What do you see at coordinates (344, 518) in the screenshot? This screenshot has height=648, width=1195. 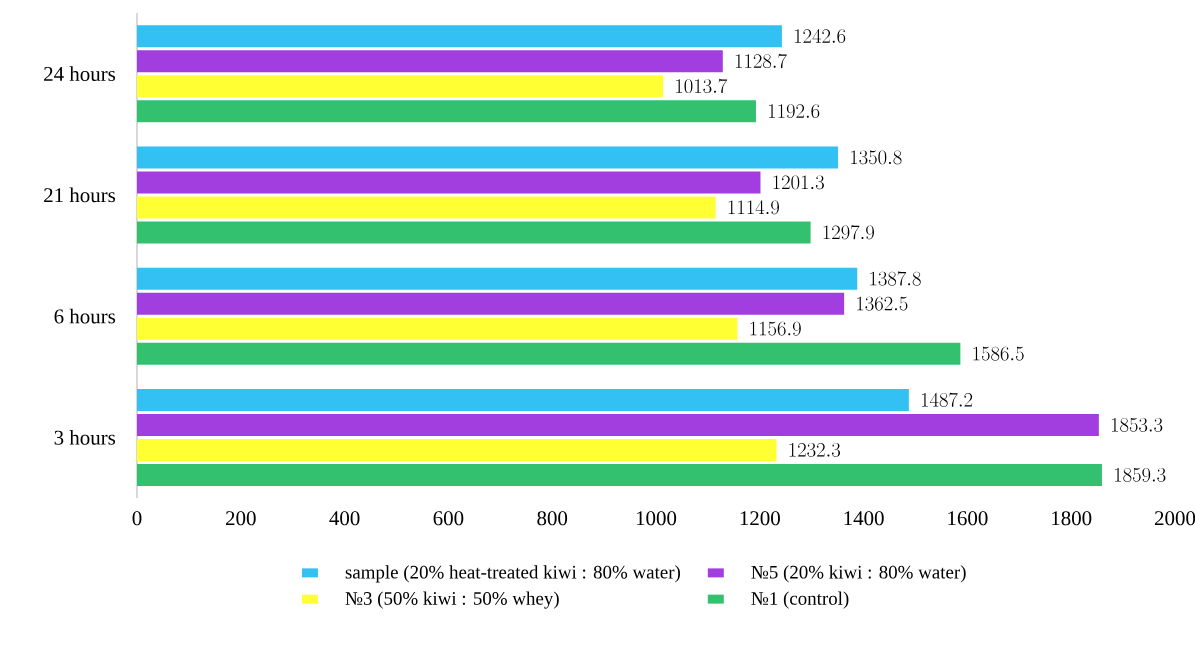 I see `x-tick-label: 400` at bounding box center [344, 518].